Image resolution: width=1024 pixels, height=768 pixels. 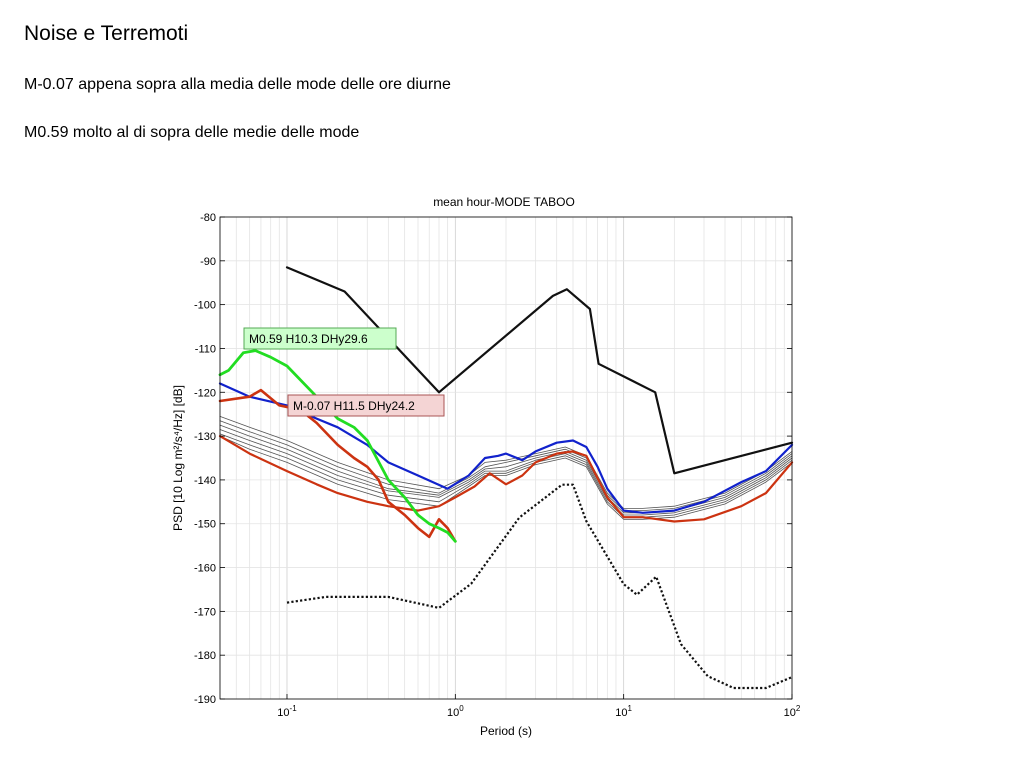 What do you see at coordinates (308, 339) in the screenshot?
I see `annotation-green-label: M0.59 H10.3 DHy29.6` at bounding box center [308, 339].